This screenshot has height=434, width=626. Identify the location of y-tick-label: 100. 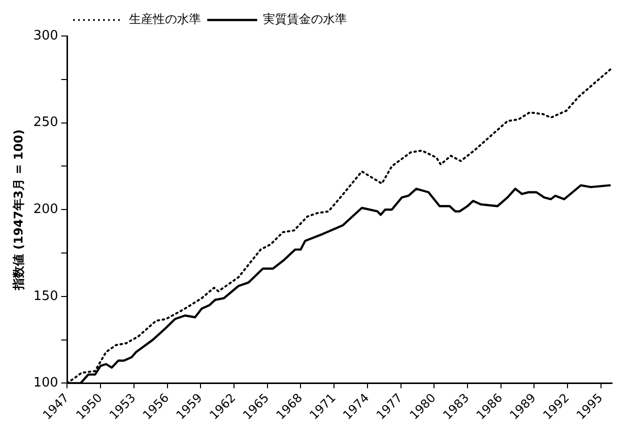
(45, 383).